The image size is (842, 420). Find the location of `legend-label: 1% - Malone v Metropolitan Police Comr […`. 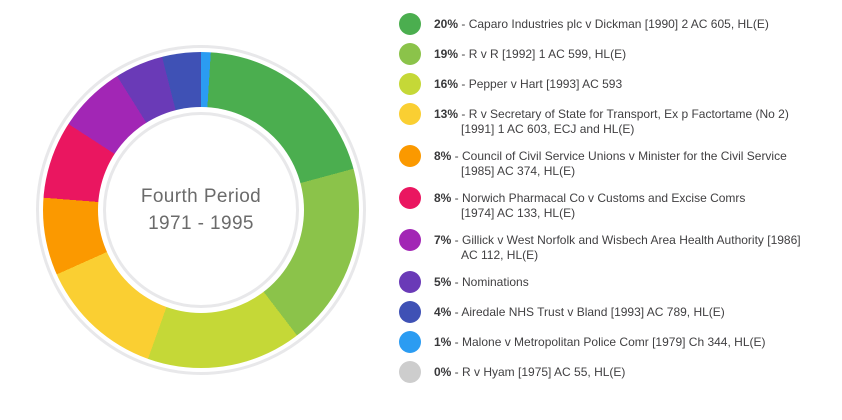

legend-label: 1% - Malone v Metropolitan Police Comr [… is located at coordinates (600, 342).